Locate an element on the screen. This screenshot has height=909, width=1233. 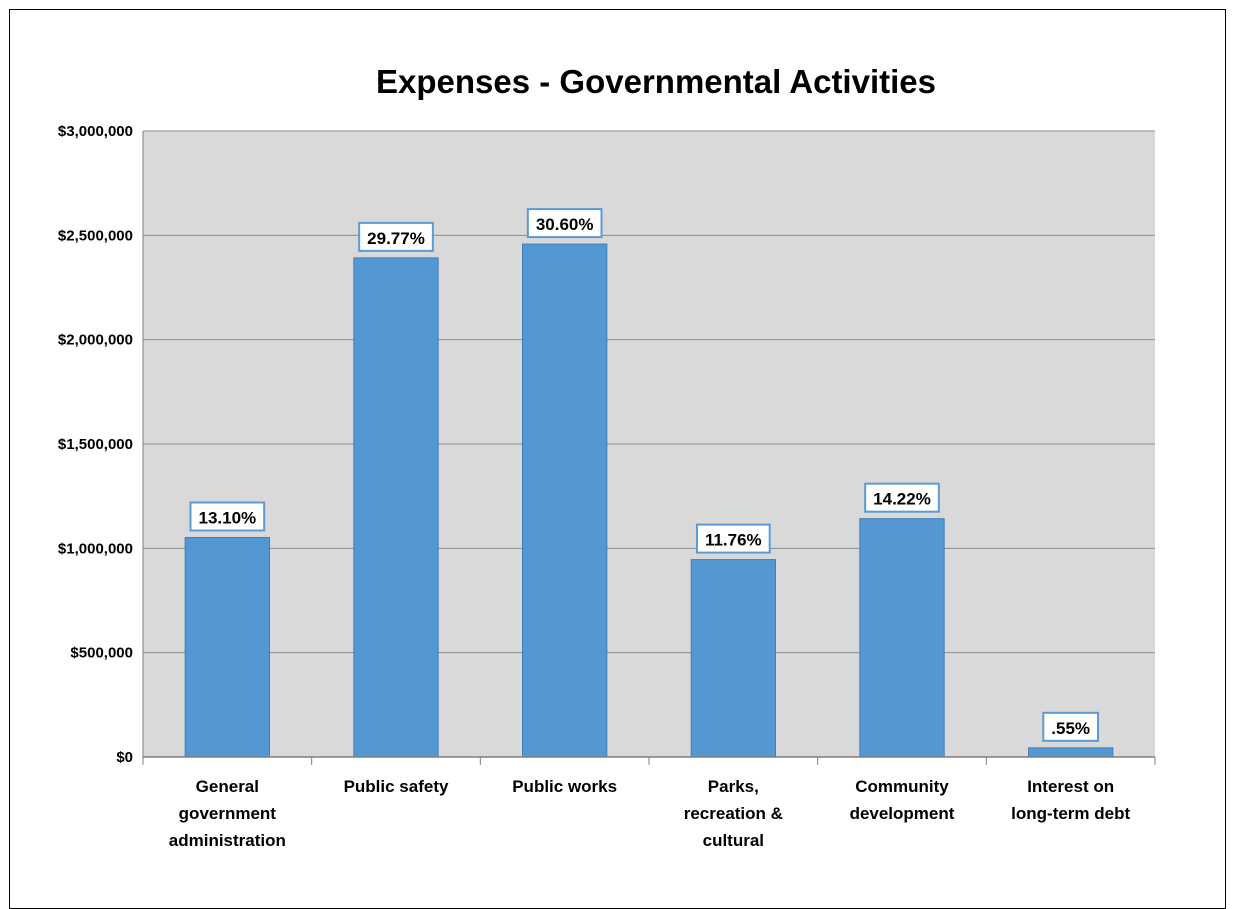
category-label-line: Interest on is located at coordinates (1070, 786).